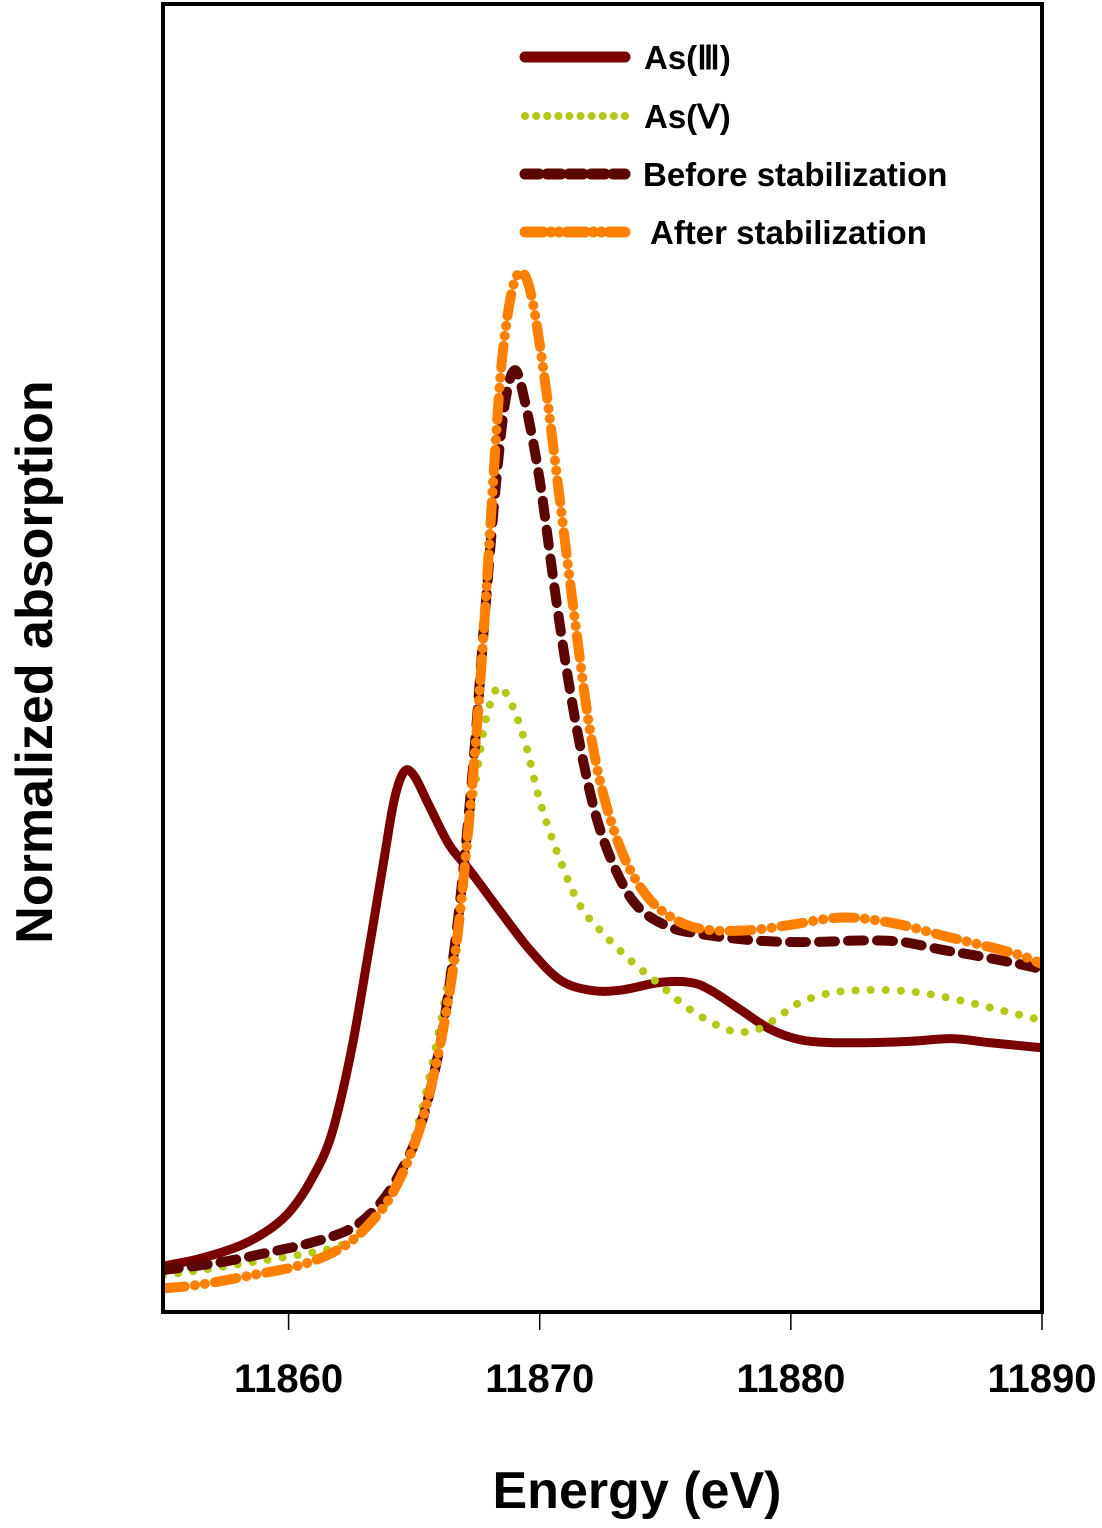 The height and width of the screenshot is (1528, 1102). Describe the element at coordinates (1041, 1379) in the screenshot. I see `x-tick-label: 11890` at that location.